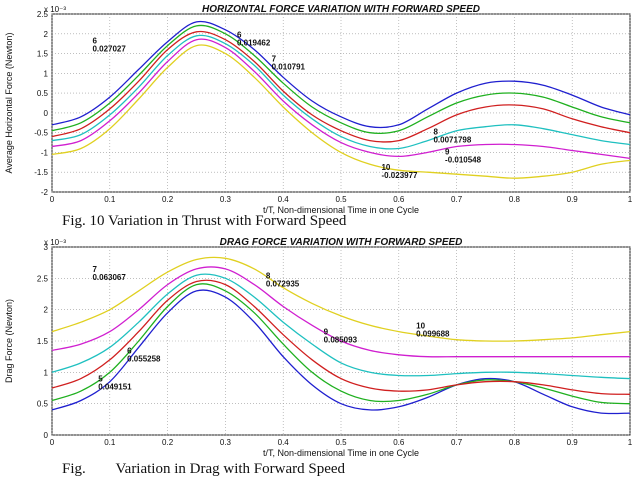  What do you see at coordinates (341, 340) in the screenshot?
I see `annotation-value: 0.085093` at bounding box center [341, 340].